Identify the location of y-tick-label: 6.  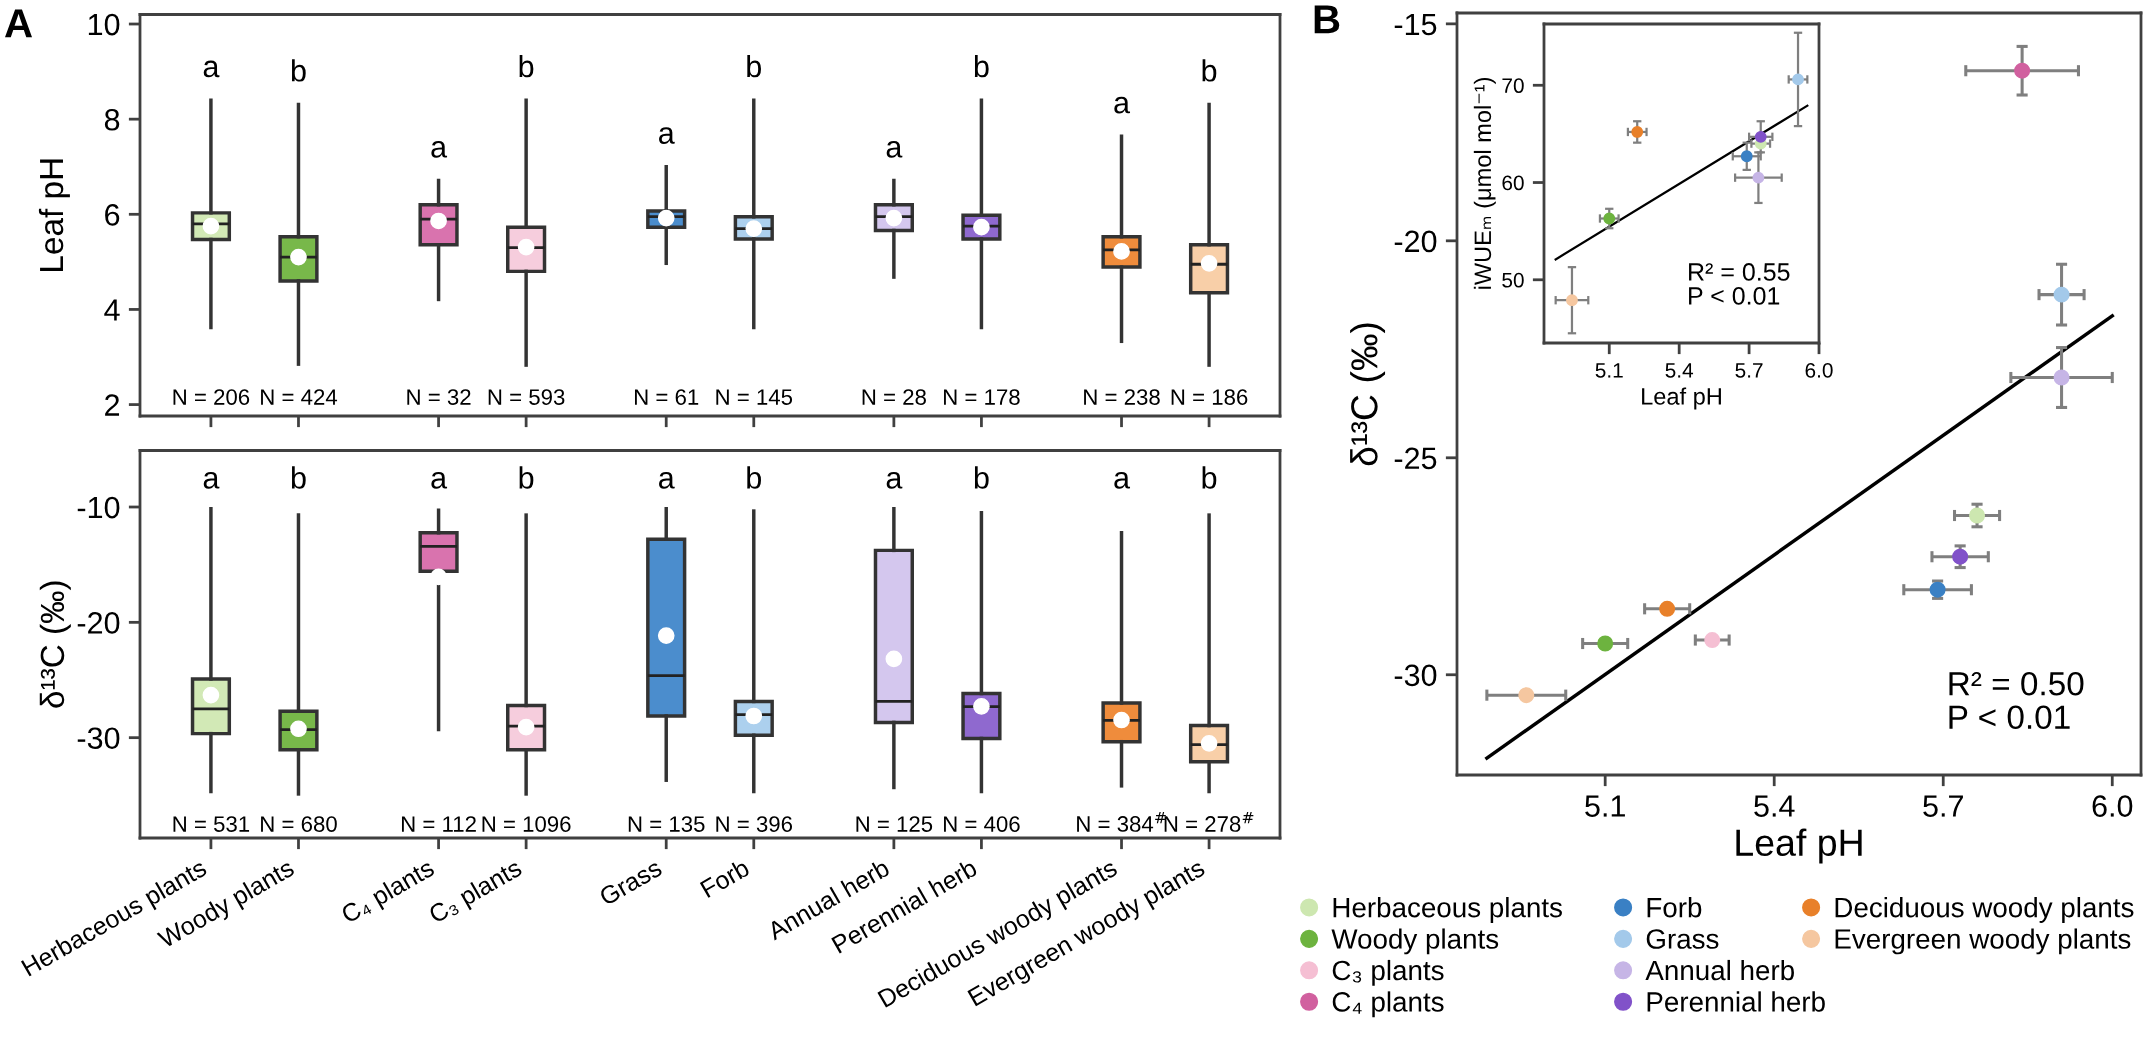
(112, 215).